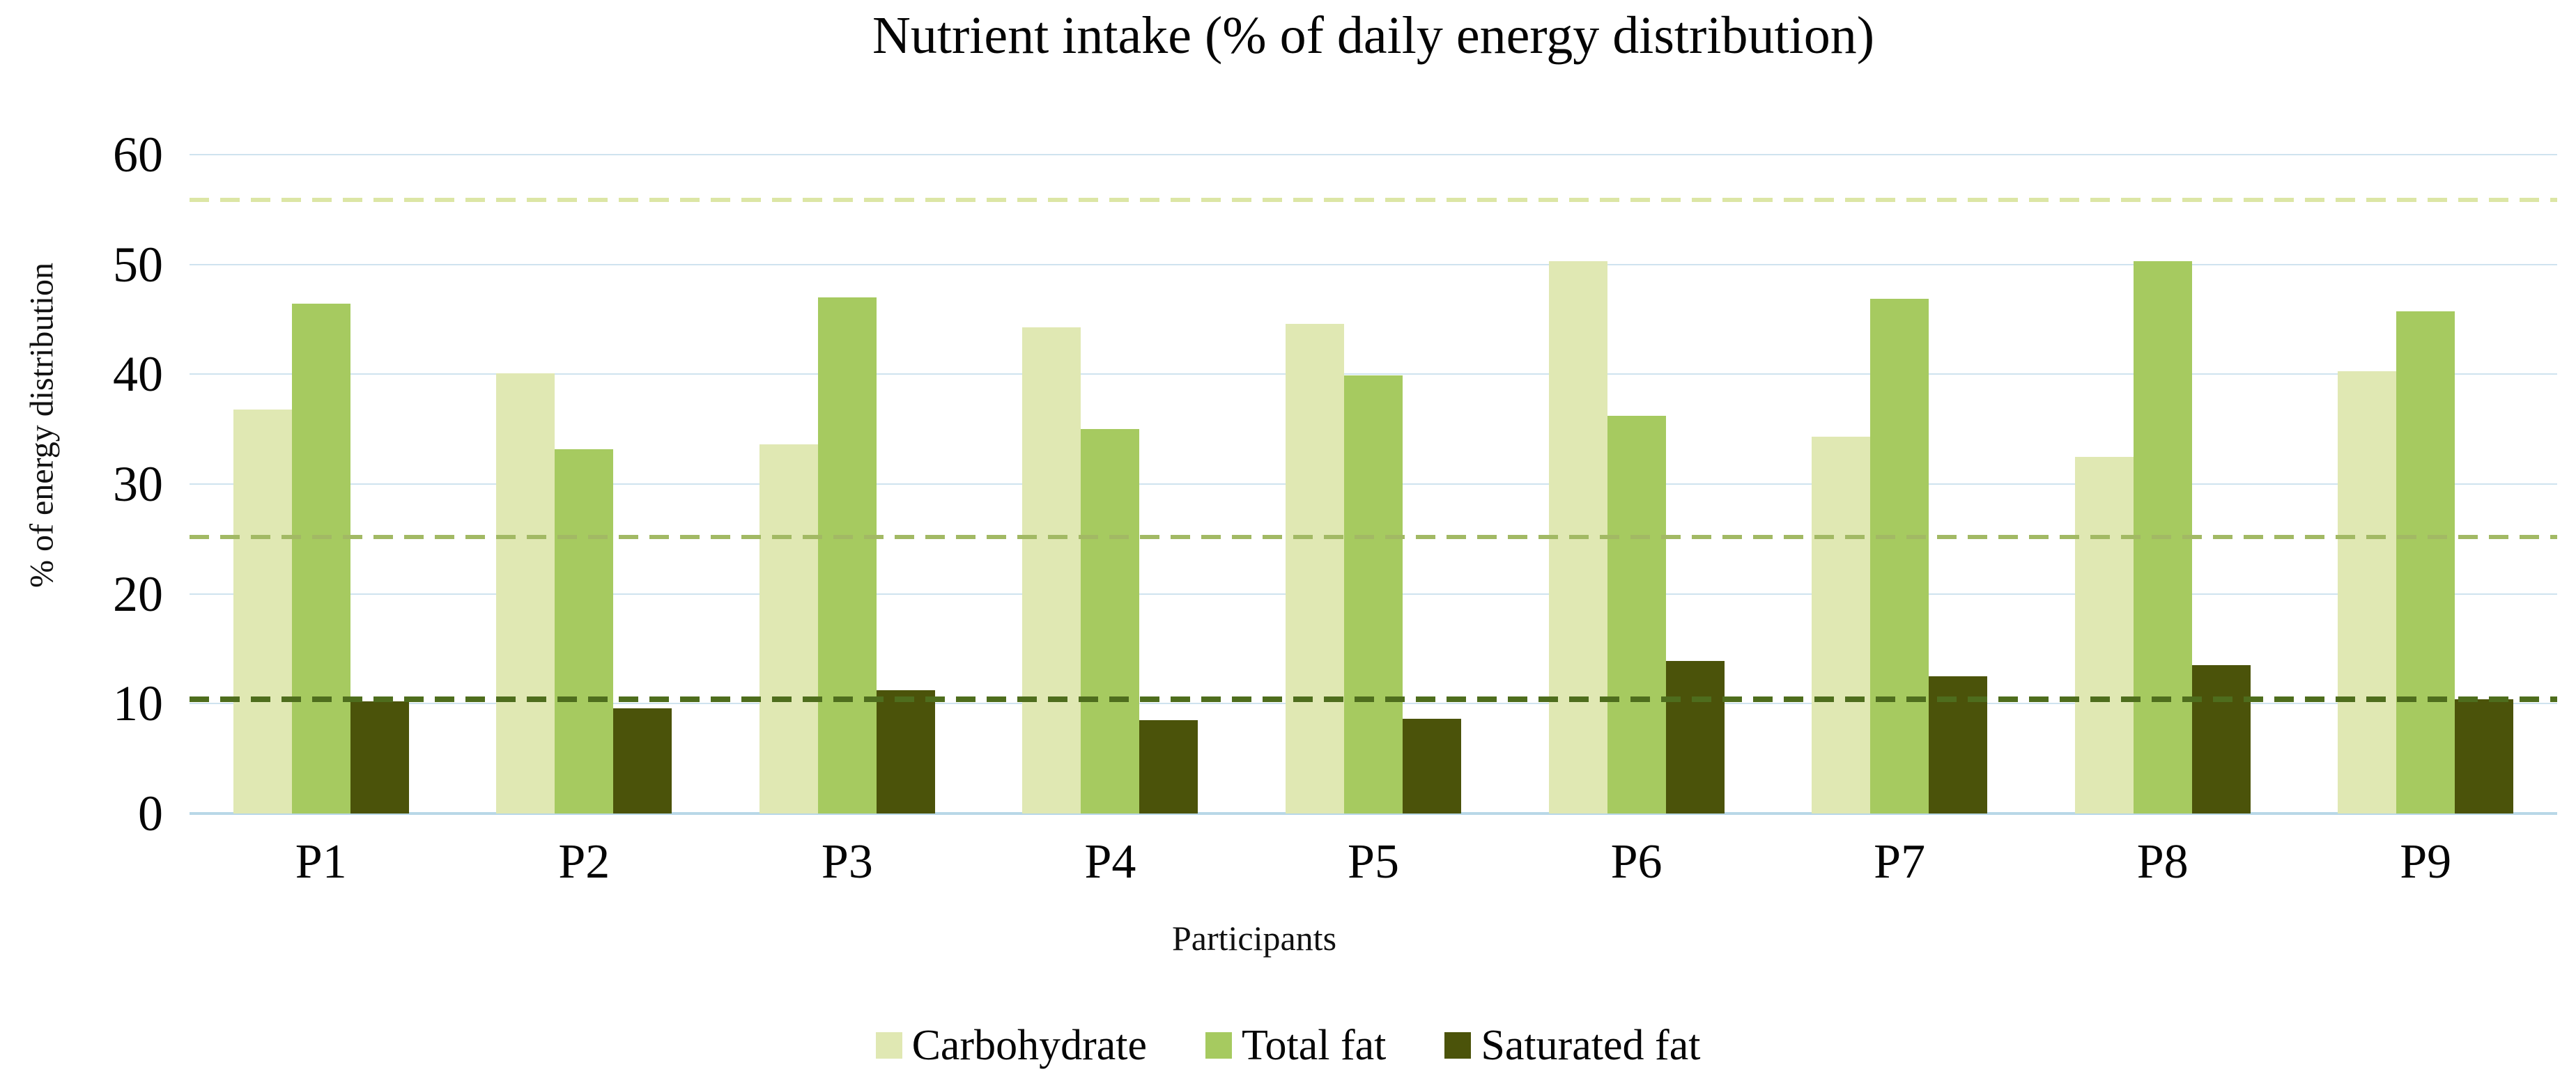  I want to click on x-category-label-p7: P7, so click(1900, 862).